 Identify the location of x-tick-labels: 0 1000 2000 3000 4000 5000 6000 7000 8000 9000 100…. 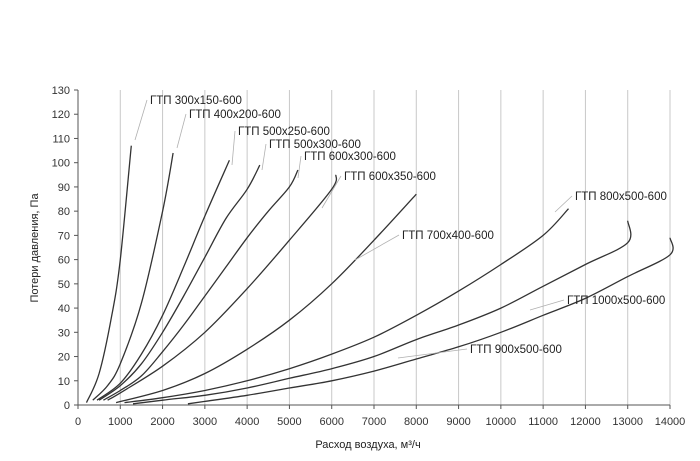
(380, 422).